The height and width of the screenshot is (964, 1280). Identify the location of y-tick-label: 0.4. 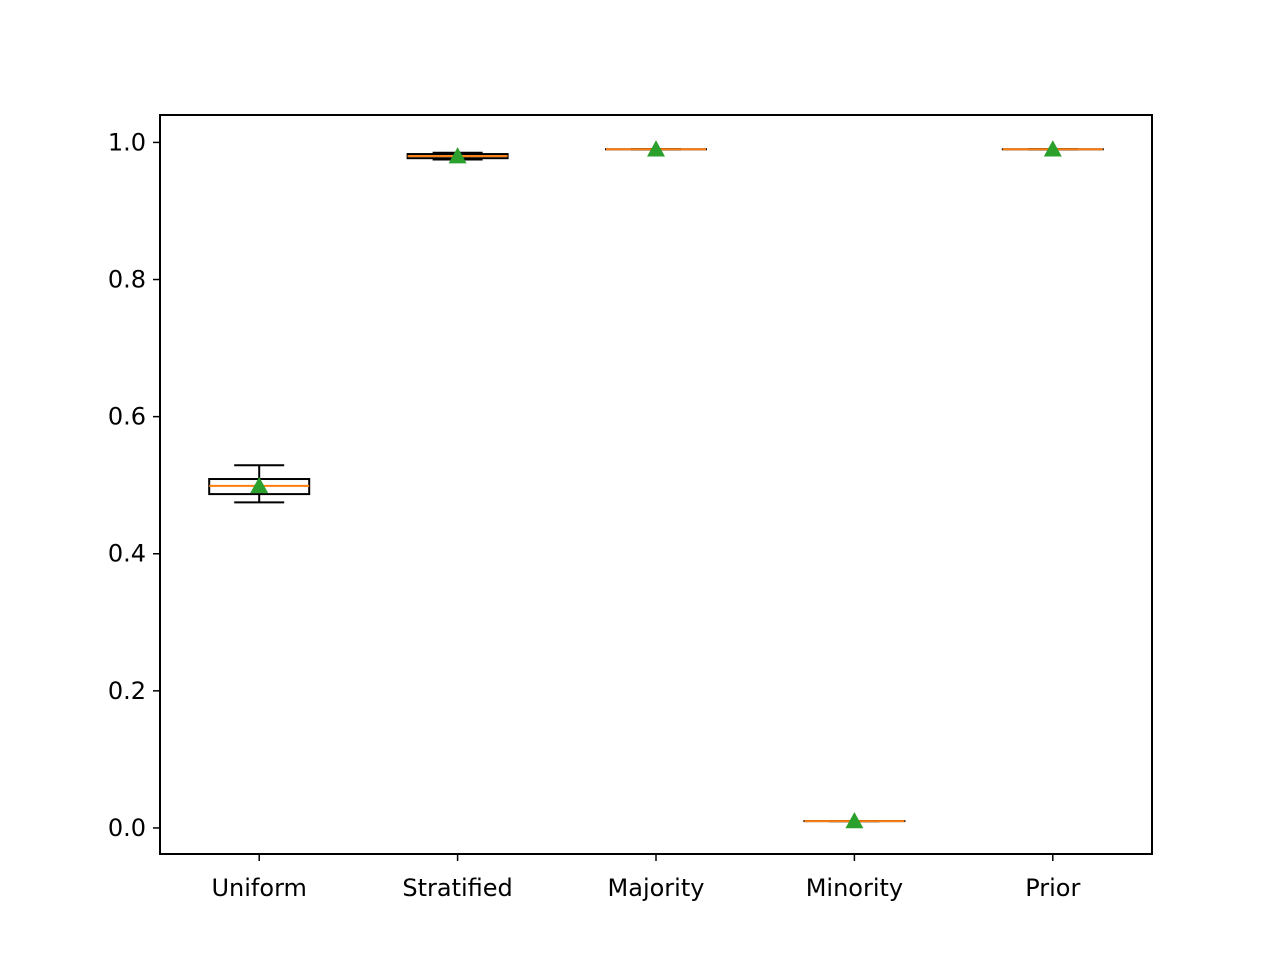
(127, 554).